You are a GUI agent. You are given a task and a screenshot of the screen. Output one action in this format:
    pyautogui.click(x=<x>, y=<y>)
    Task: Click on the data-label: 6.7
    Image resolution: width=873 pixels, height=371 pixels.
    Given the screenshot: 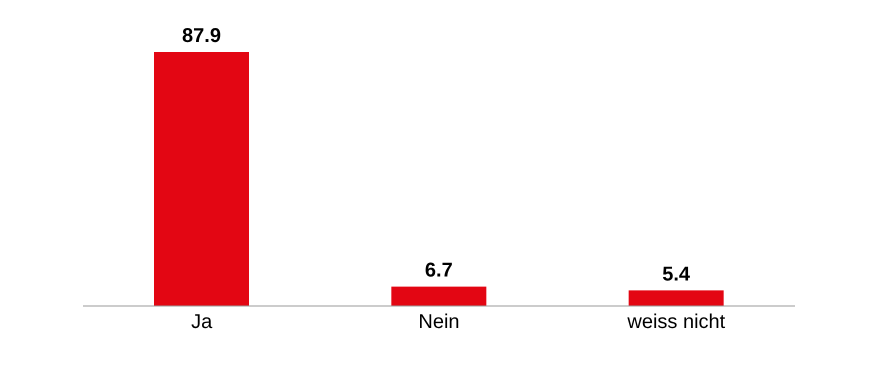 What is the action you would take?
    pyautogui.click(x=438, y=271)
    